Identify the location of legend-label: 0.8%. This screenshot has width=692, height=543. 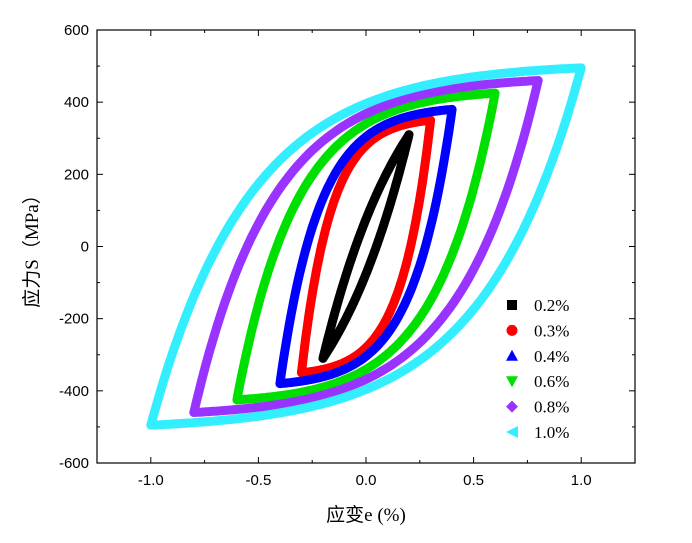
(551, 407).